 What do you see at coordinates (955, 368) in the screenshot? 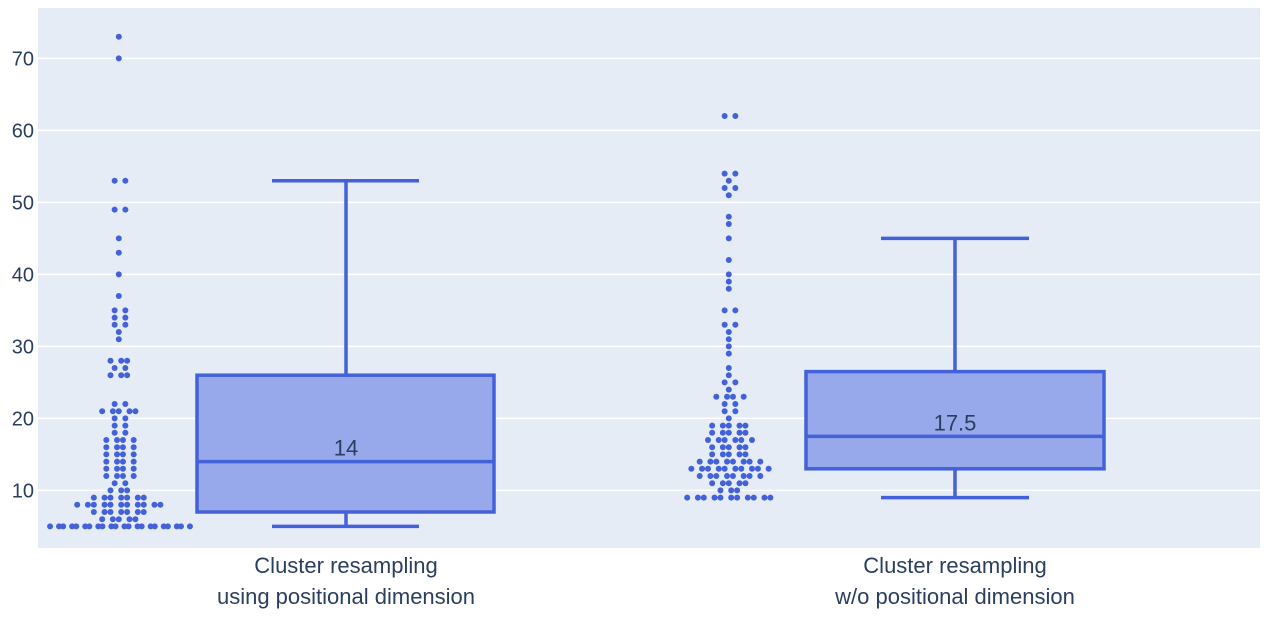
I see `box-2: 17.5` at bounding box center [955, 368].